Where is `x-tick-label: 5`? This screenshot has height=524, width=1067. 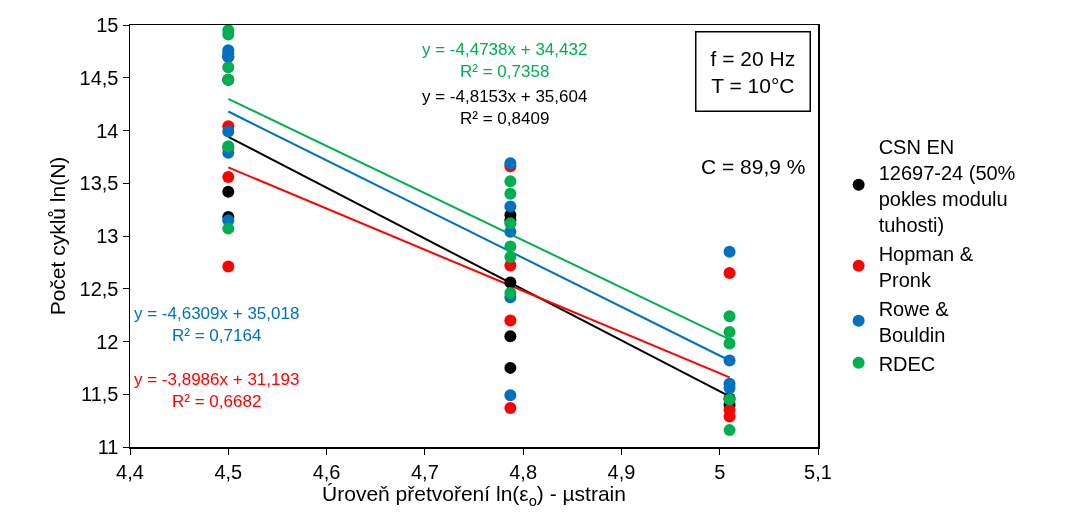 x-tick-label: 5 is located at coordinates (720, 471).